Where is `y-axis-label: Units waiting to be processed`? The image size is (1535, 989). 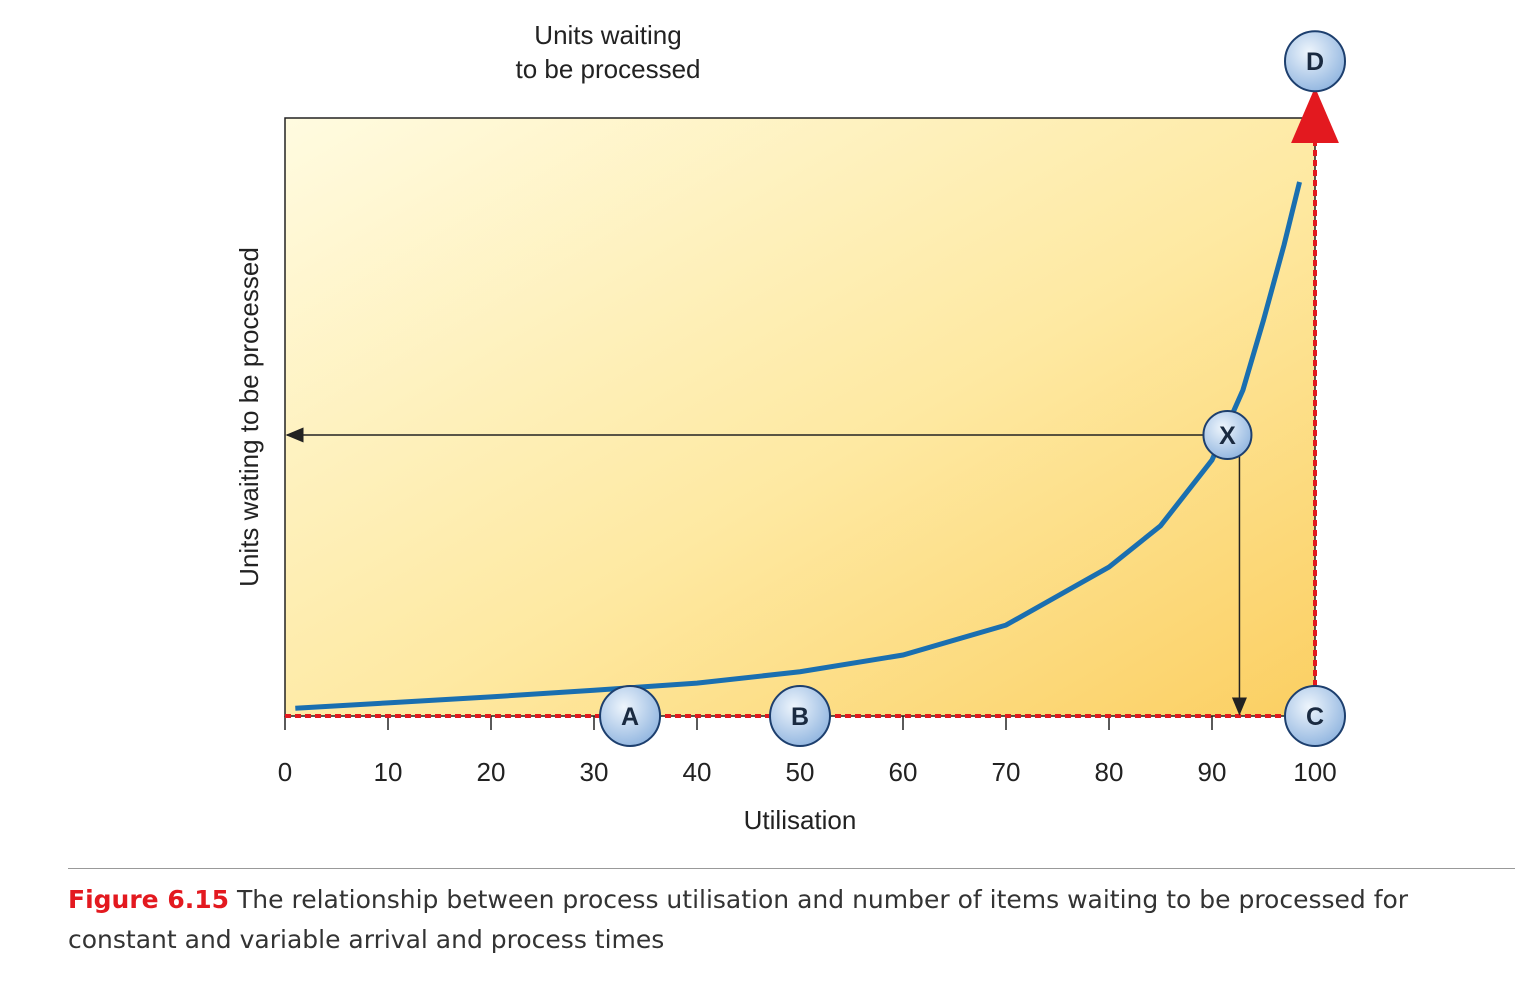 y-axis-label: Units waiting to be processed is located at coordinates (249, 417).